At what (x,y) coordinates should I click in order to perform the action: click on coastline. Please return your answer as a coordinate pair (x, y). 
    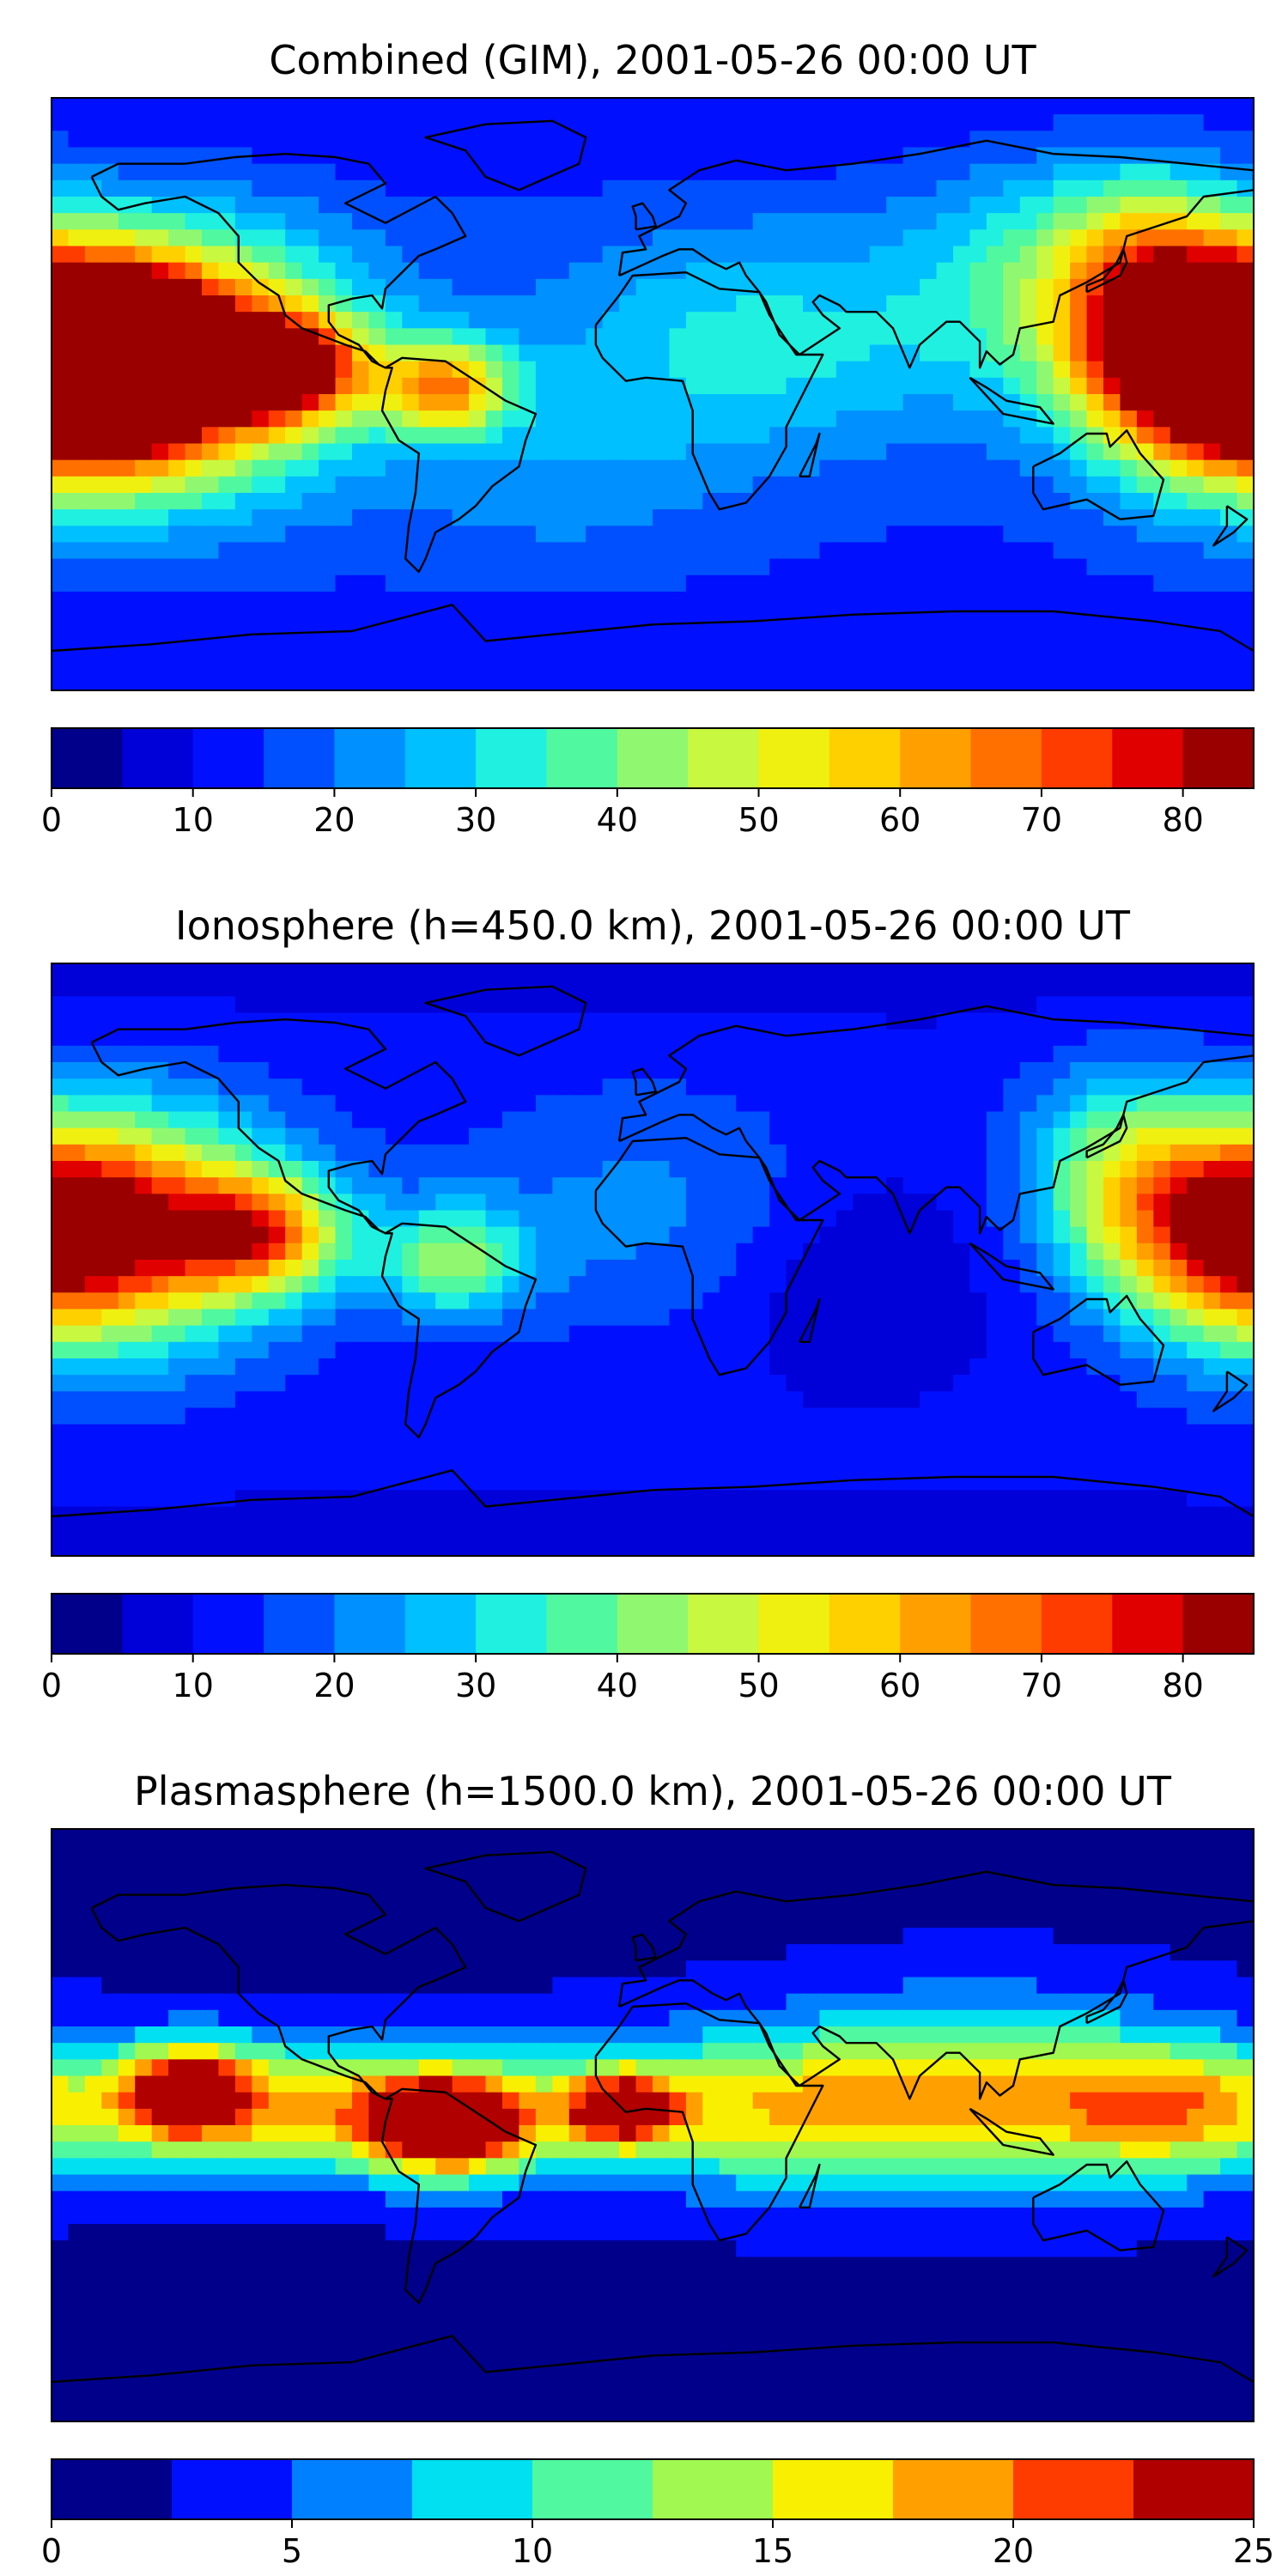
    Looking at the image, I should click on (459, 465).